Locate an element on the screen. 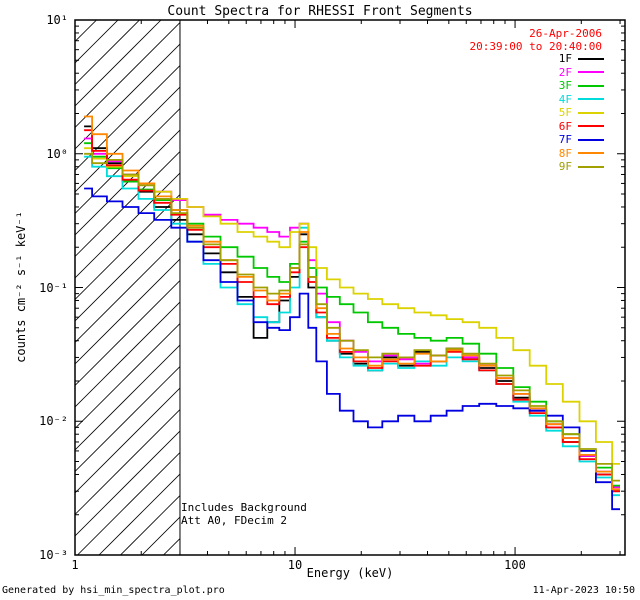  obs-time-range: 20:39:00 to 20:40:00 is located at coordinates (535, 46).